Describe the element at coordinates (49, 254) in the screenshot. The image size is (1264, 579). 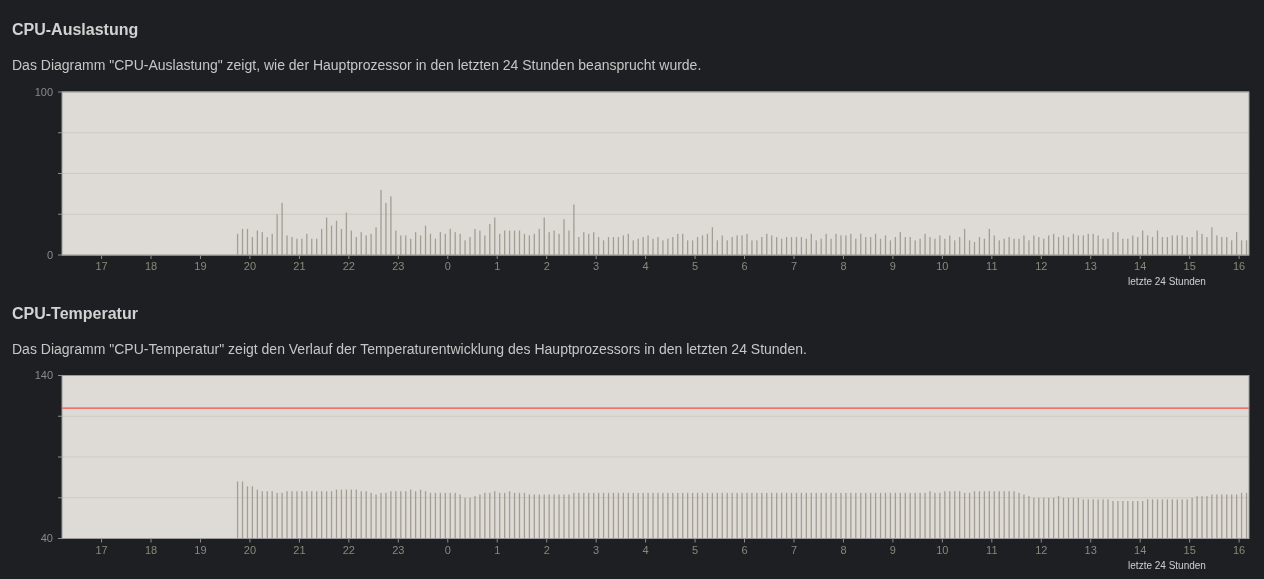
I see `y-tick-label: 0` at that location.